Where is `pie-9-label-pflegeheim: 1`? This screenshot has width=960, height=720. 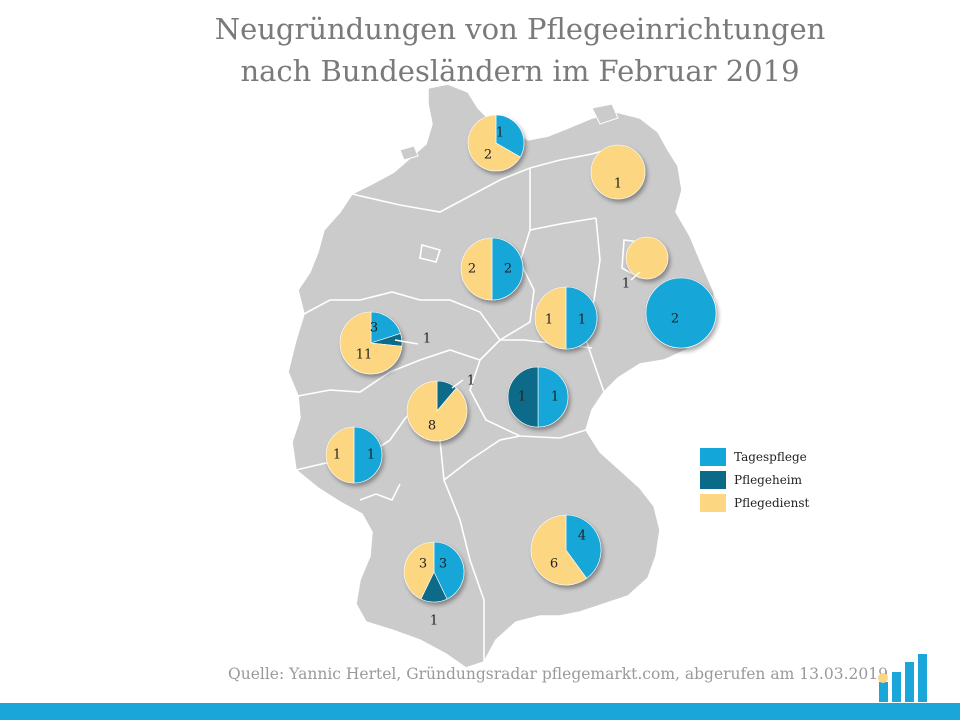
pie-9-label-pflegeheim: 1 is located at coordinates (522, 397).